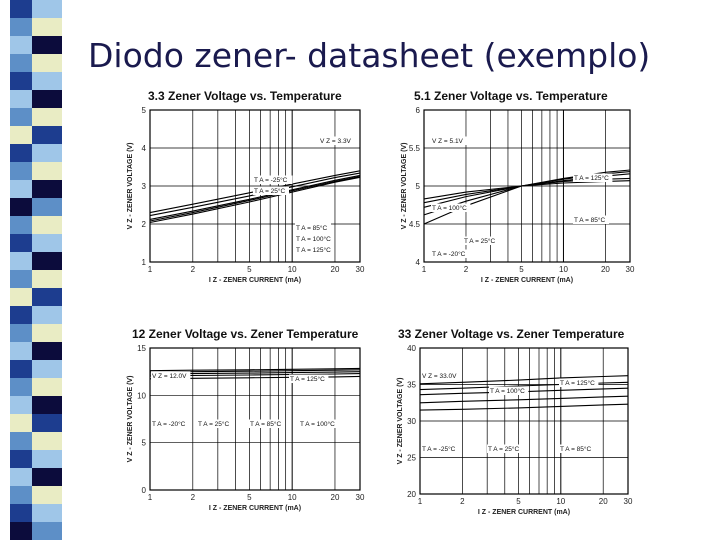  What do you see at coordinates (448, 141) in the screenshot?
I see `annotation-label: V Z = 5.1V` at bounding box center [448, 141].